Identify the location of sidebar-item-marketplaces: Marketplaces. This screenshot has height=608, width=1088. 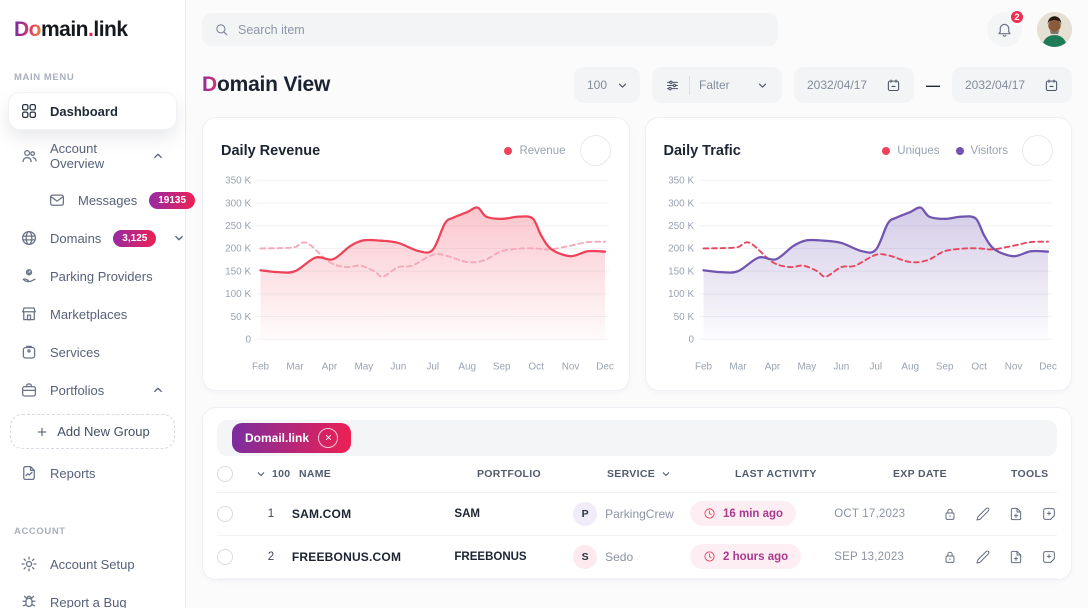
(92, 314).